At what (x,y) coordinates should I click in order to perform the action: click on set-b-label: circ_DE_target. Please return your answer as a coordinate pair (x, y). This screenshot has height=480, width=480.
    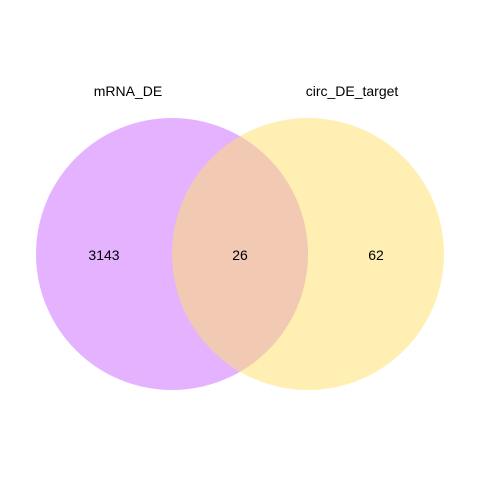
    Looking at the image, I should click on (352, 91).